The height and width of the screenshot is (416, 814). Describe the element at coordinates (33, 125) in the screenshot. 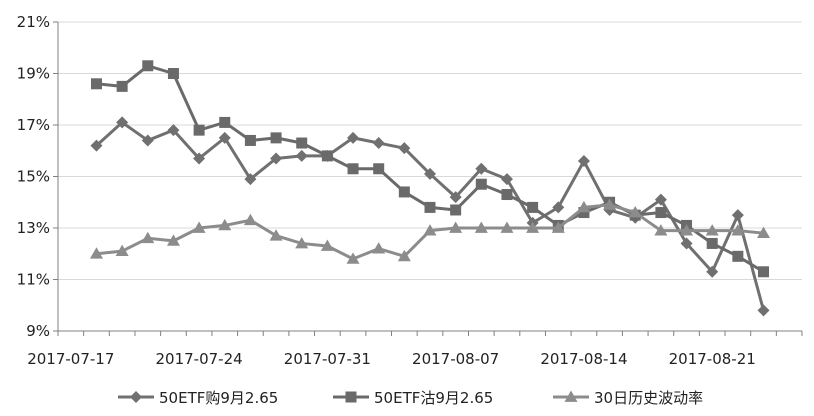

I see `y-tick-label: 17%` at that location.